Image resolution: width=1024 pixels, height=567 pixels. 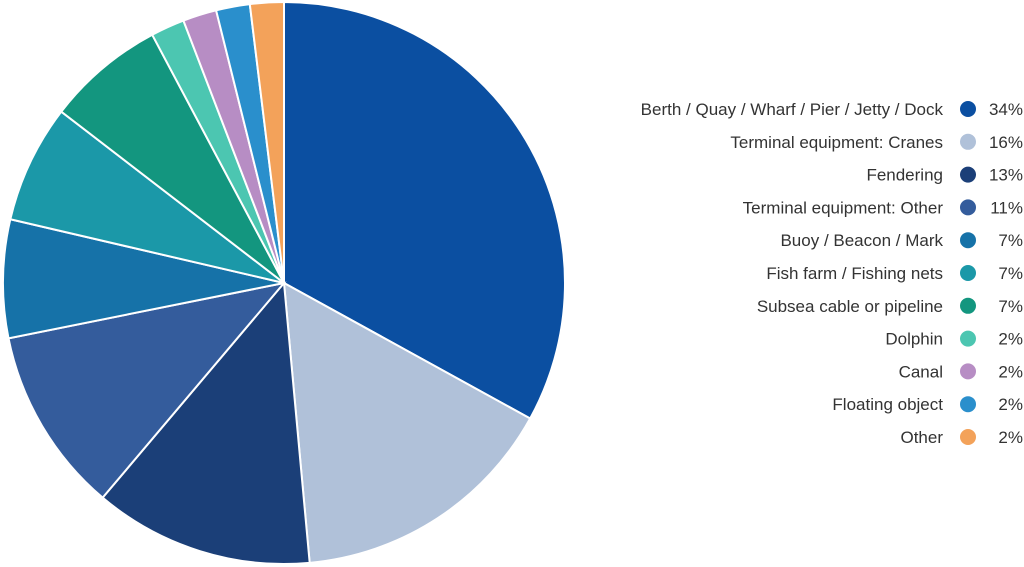 I want to click on legend-item: Buoy / Beacon / Mark 7%, so click(x=901, y=240).